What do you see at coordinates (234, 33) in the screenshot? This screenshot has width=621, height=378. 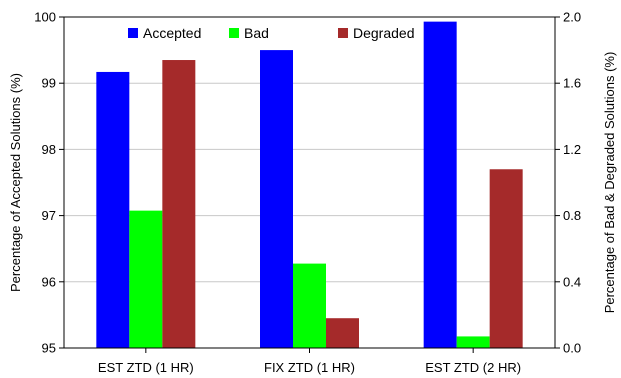 I see `legend-swatch-bad` at bounding box center [234, 33].